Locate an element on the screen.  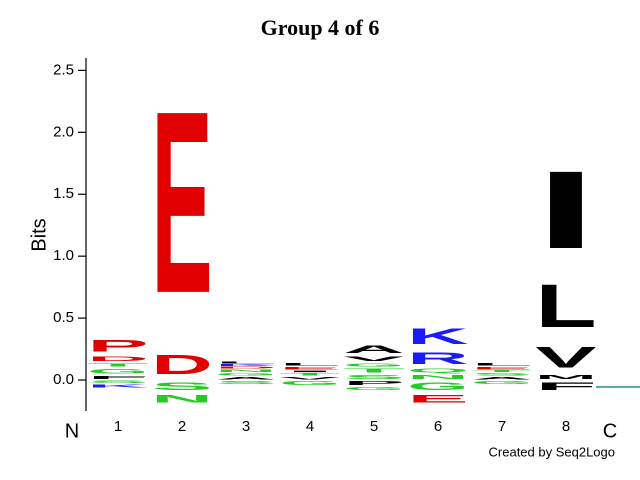
logo-letter: M is located at coordinates (565, 377).